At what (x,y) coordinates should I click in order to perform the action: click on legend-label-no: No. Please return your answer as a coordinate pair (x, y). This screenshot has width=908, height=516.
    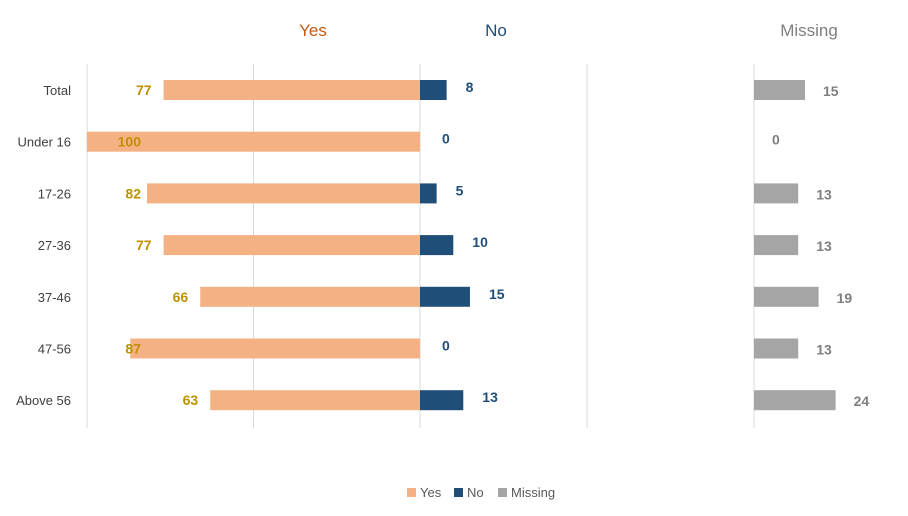
    Looking at the image, I should click on (475, 492).